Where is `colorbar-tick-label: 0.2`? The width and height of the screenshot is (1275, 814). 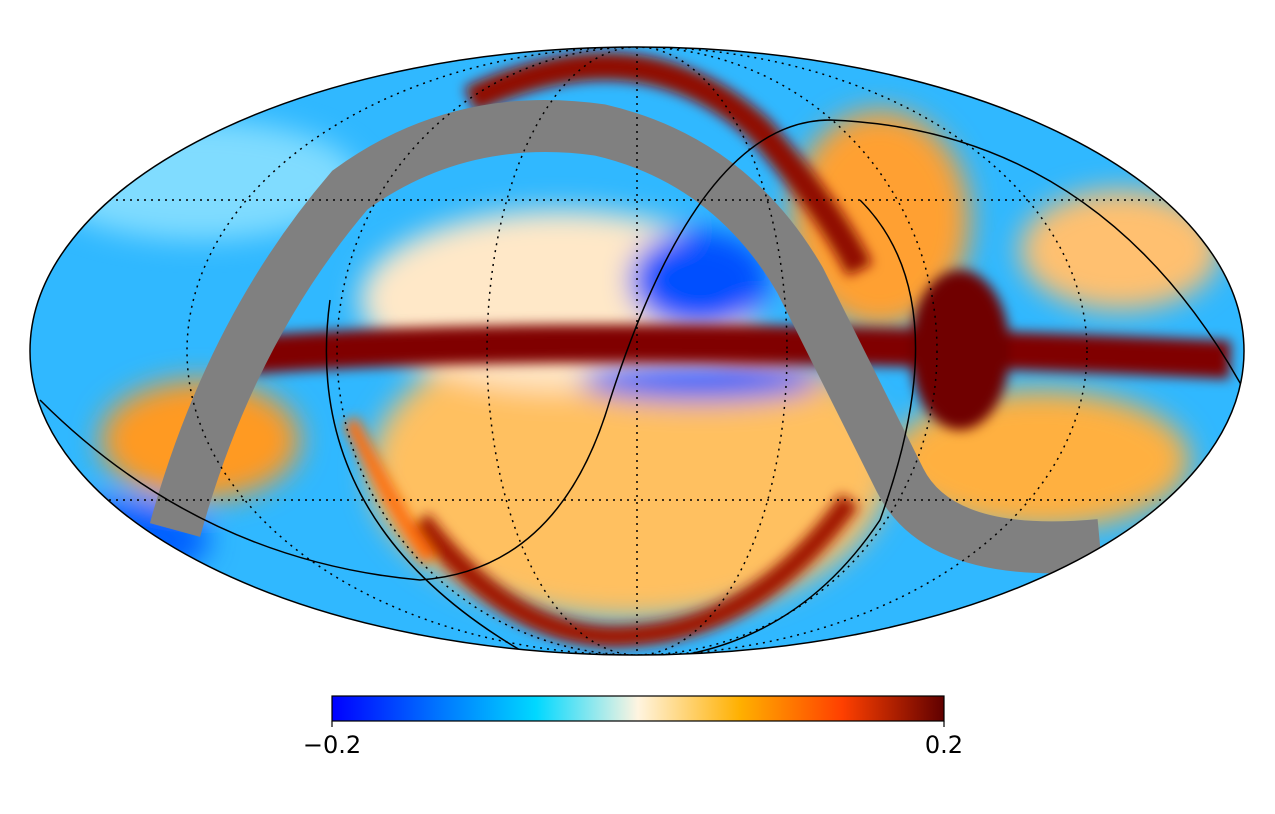 colorbar-tick-label: 0.2 is located at coordinates (944, 745).